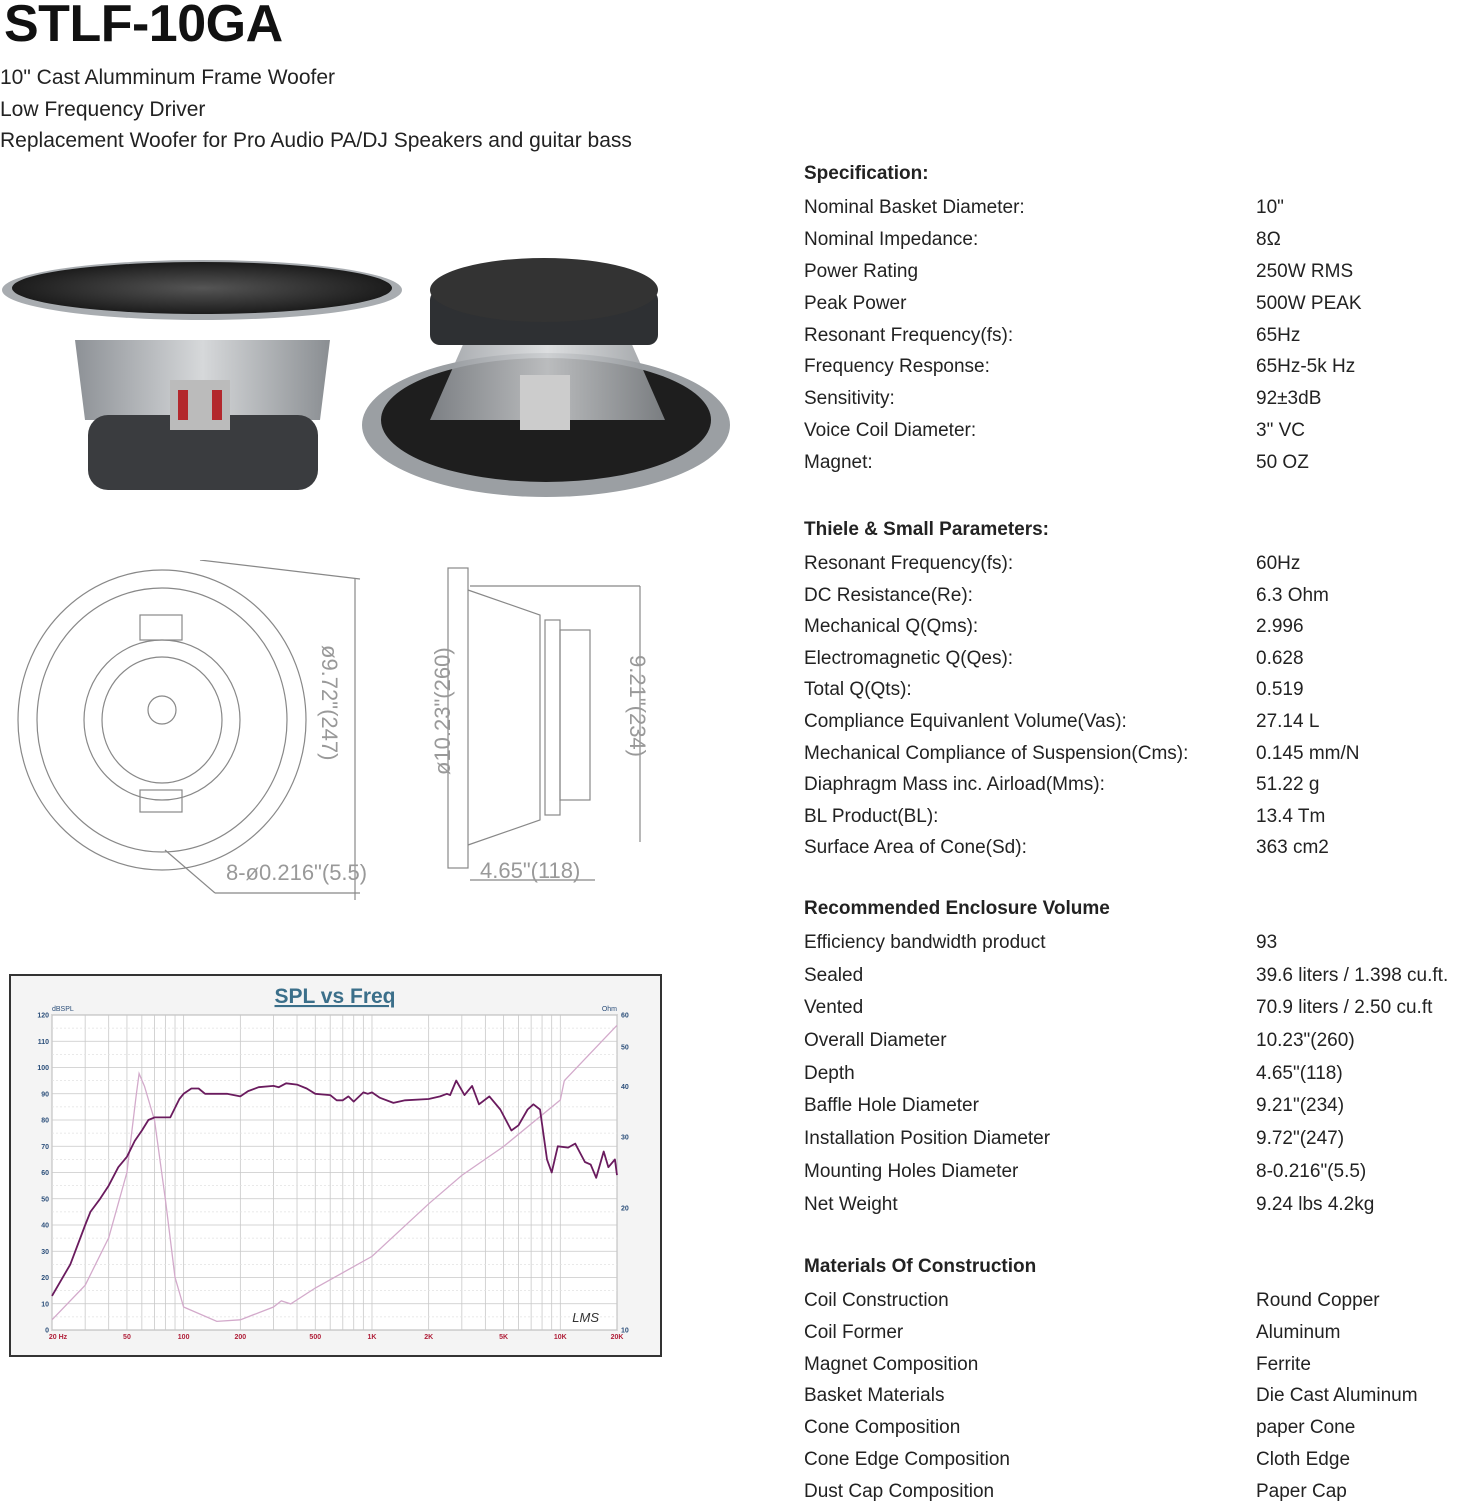  What do you see at coordinates (544, 724) in the screenshot?
I see `side-view-drawing` at bounding box center [544, 724].